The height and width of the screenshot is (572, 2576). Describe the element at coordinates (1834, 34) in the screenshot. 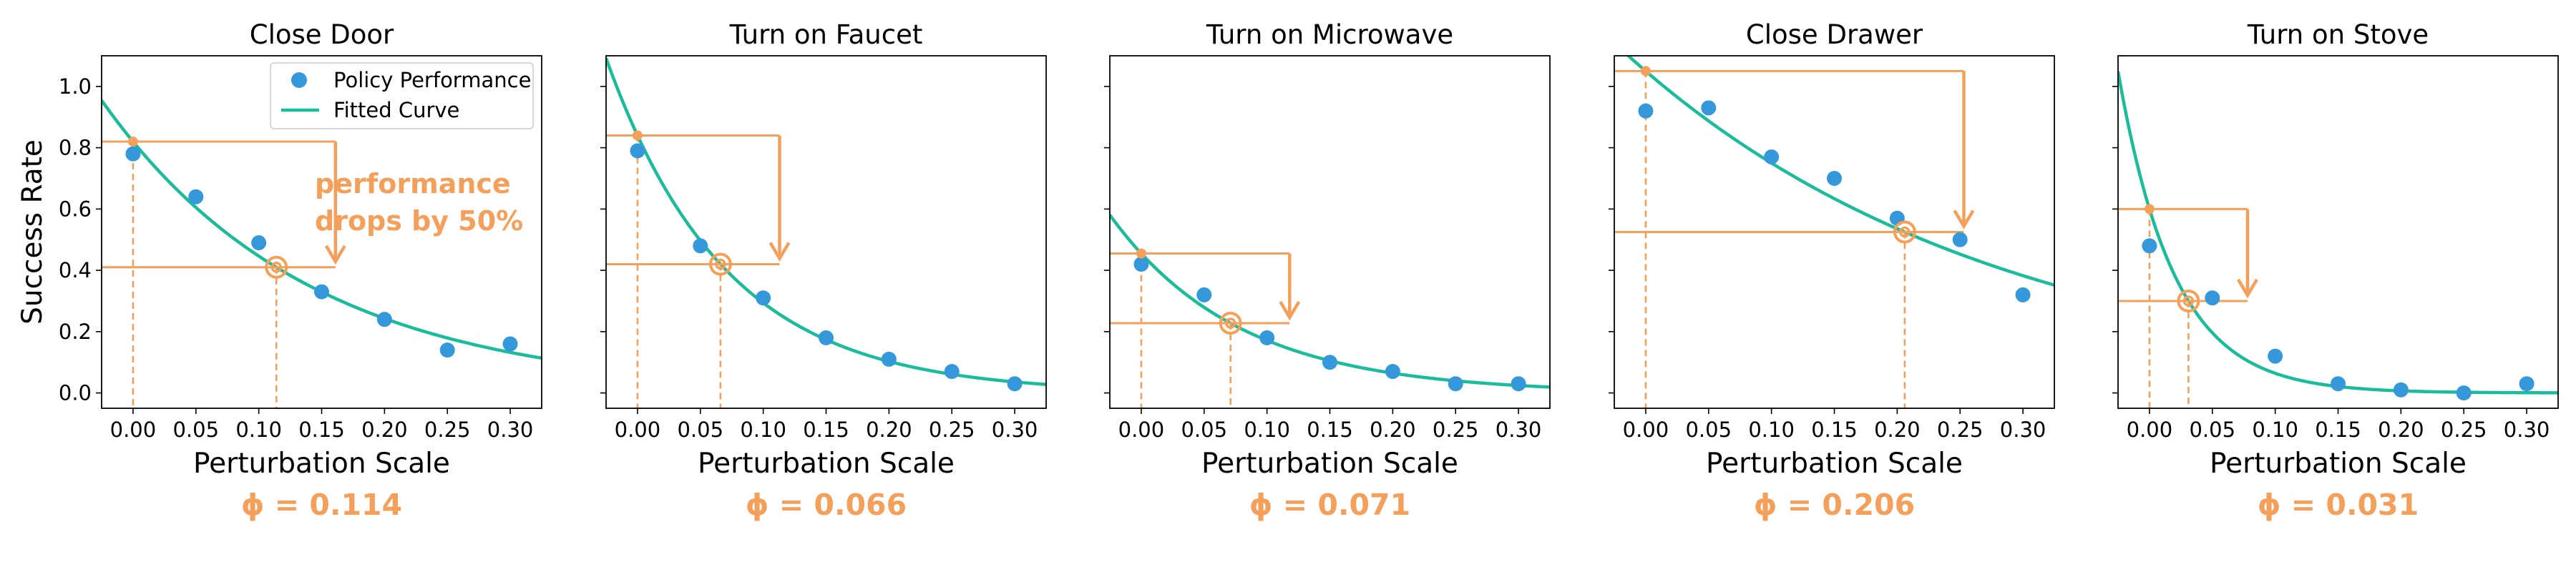

I see `subplot-title: Close Drawer` at that location.